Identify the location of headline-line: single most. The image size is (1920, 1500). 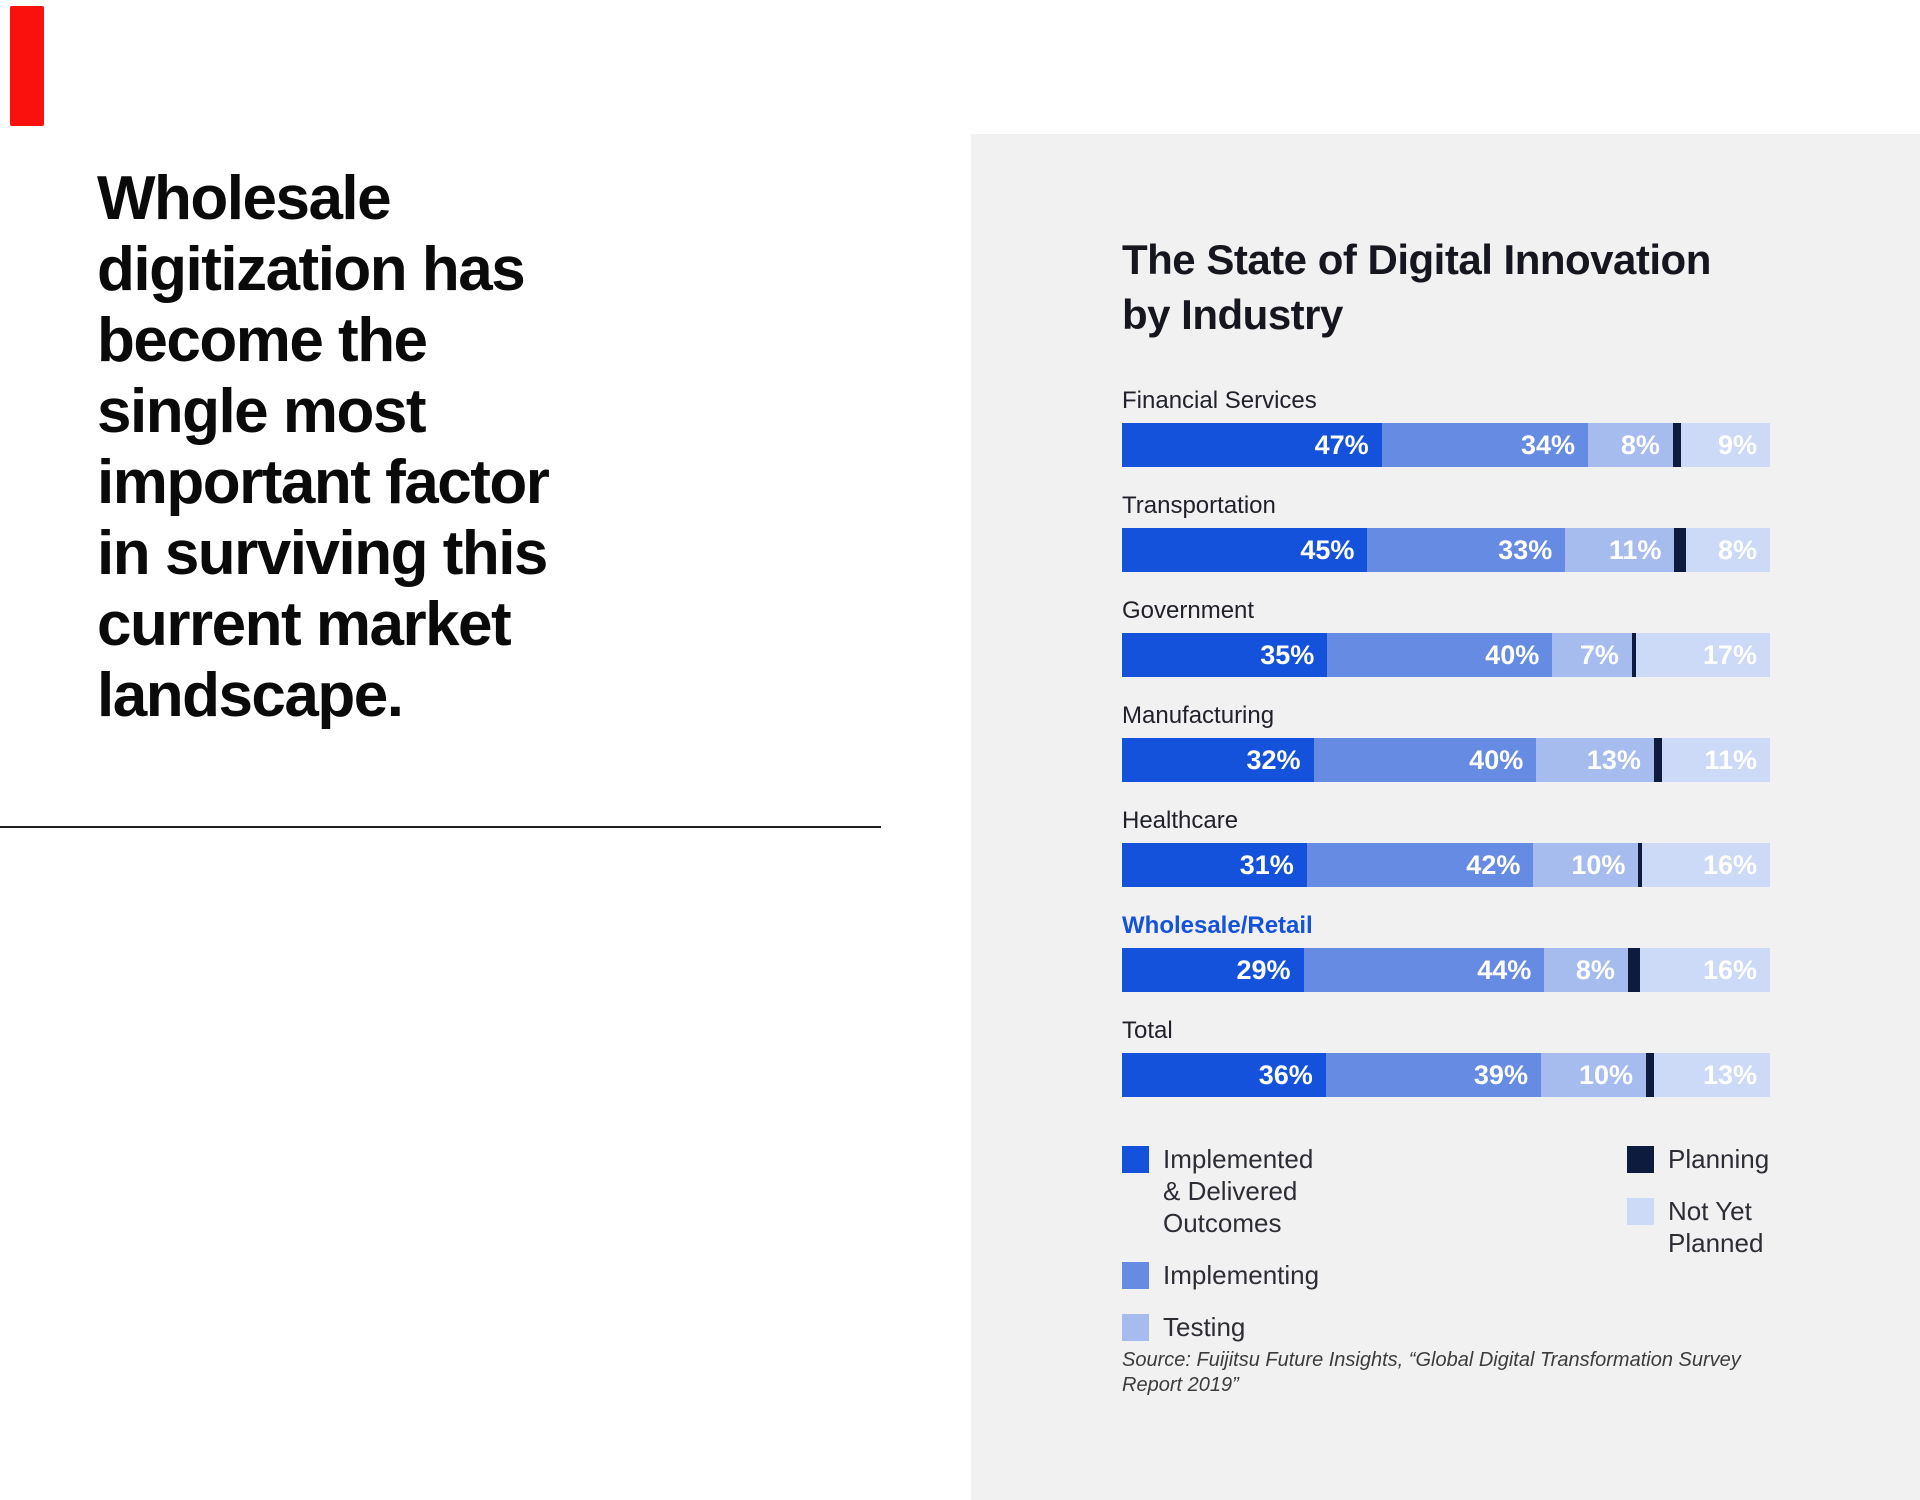
(262, 411).